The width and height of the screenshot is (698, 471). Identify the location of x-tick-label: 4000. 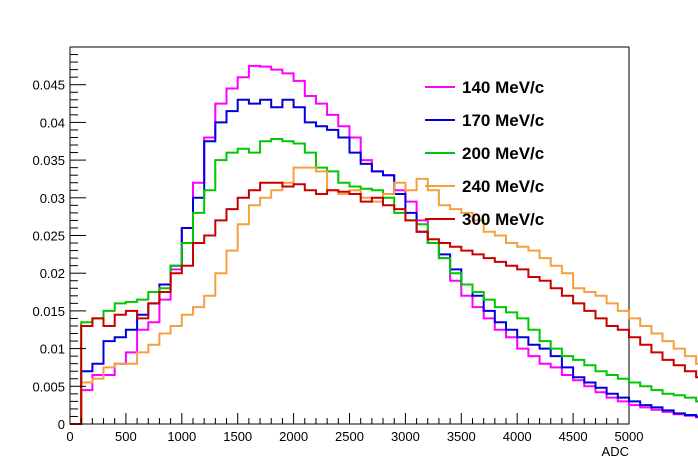
(517, 436).